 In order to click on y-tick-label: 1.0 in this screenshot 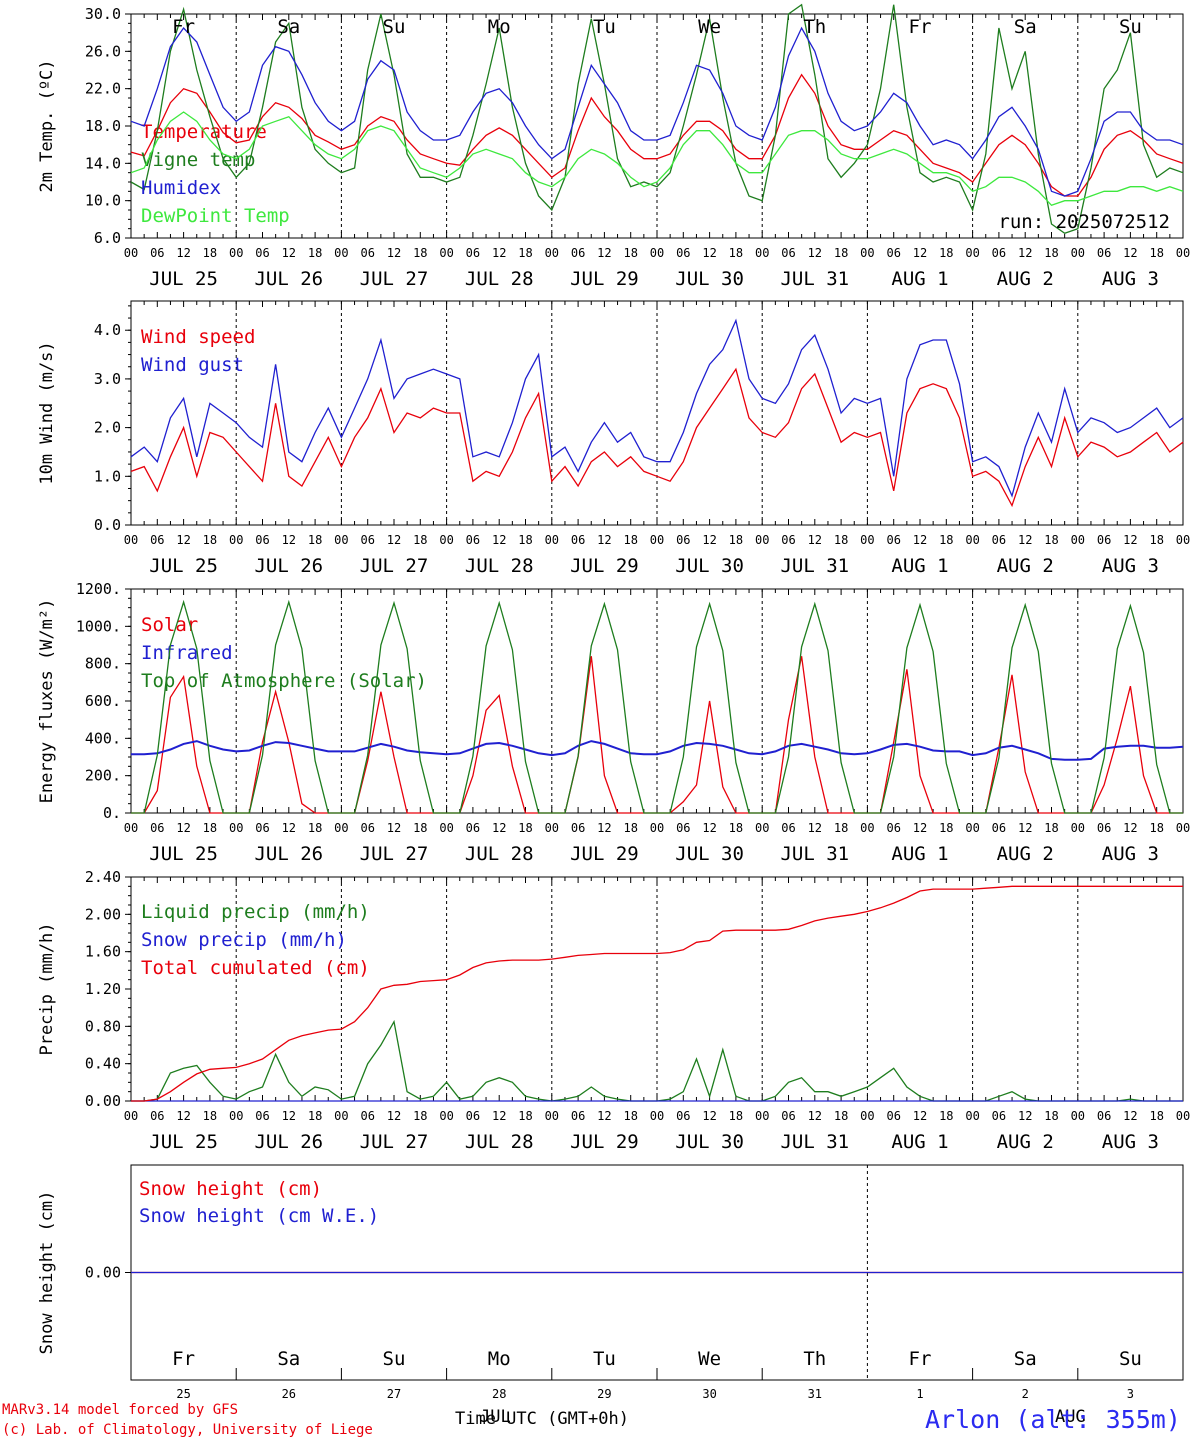, I will do `click(107, 476)`.